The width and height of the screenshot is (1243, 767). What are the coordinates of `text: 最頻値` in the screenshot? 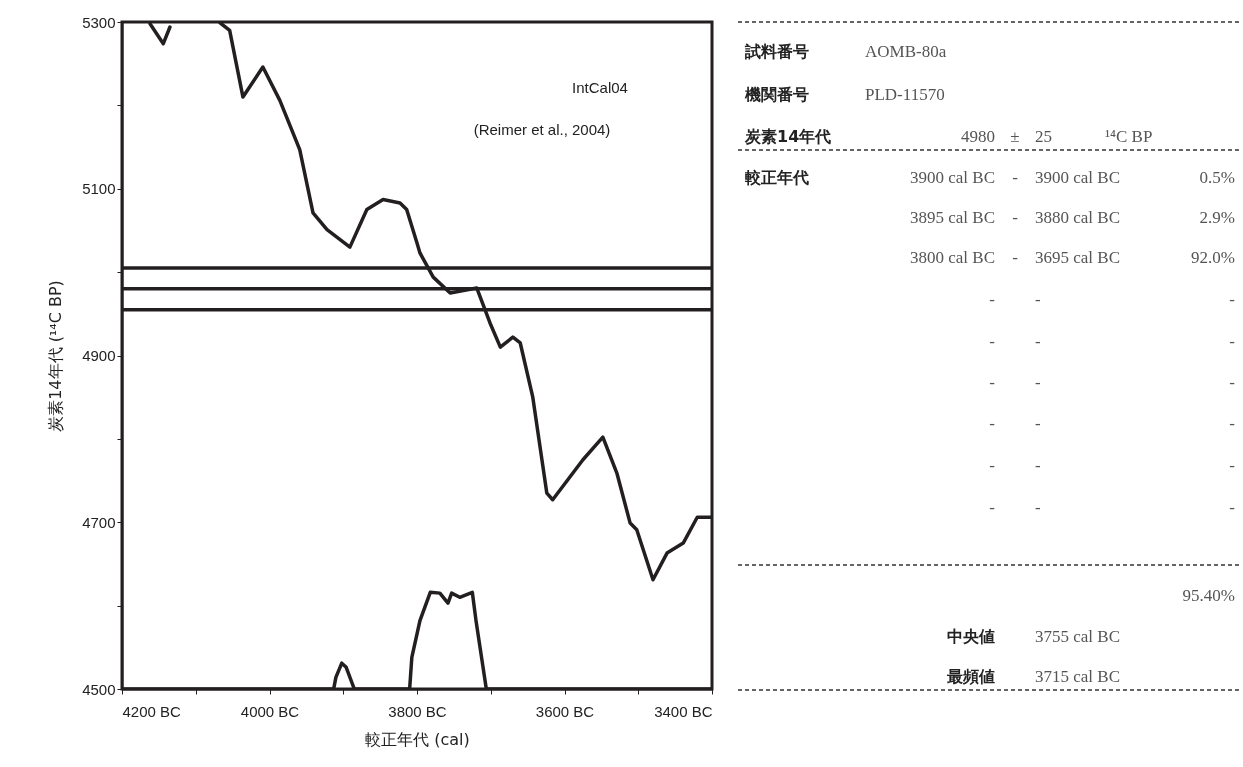 It's located at (971, 677).